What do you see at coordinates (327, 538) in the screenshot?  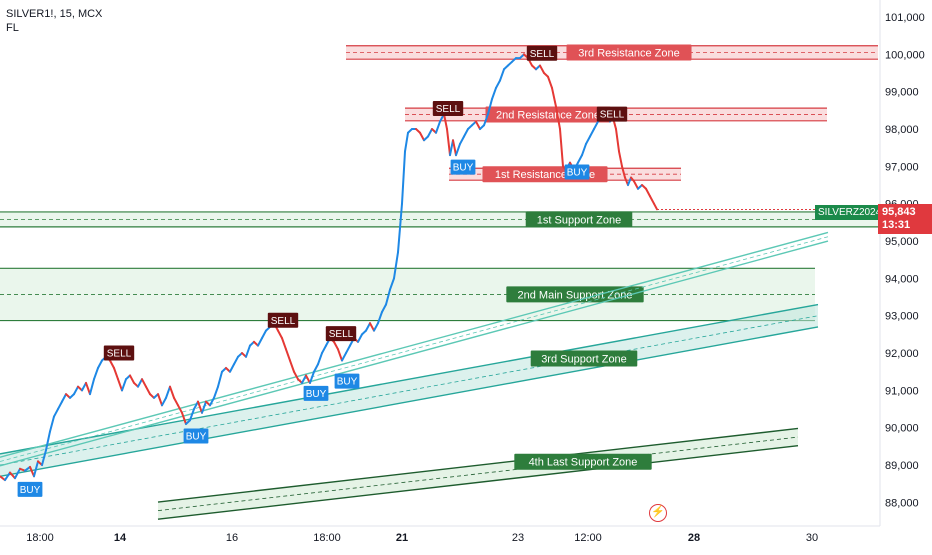 I see `x-tick-label: 18:00` at bounding box center [327, 538].